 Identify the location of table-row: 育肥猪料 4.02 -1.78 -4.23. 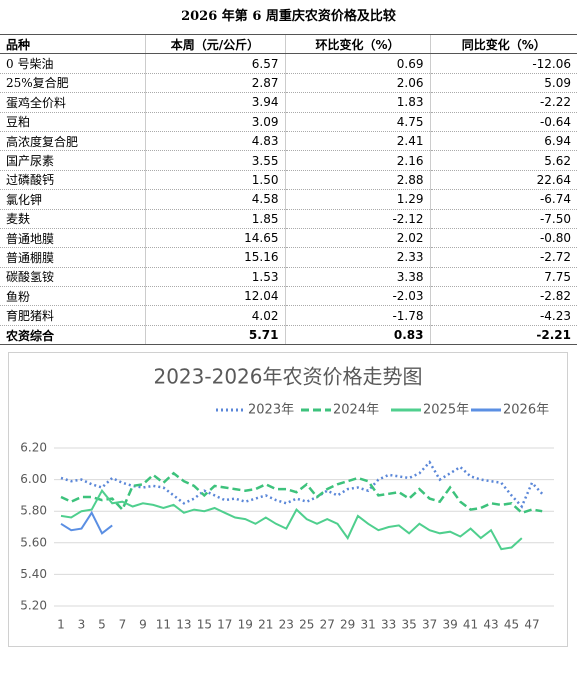
(288, 315).